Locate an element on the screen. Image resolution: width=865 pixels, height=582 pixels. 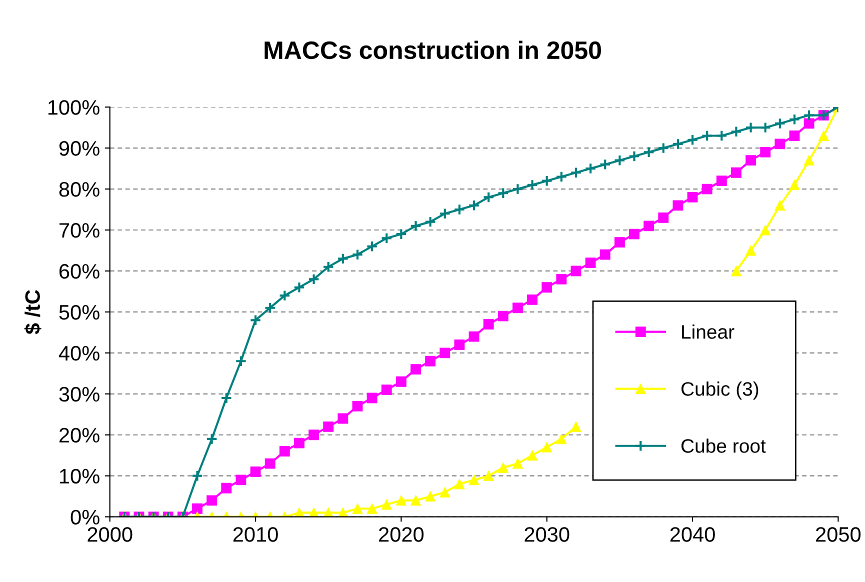
y-tick-label: 90% is located at coordinates (79, 148).